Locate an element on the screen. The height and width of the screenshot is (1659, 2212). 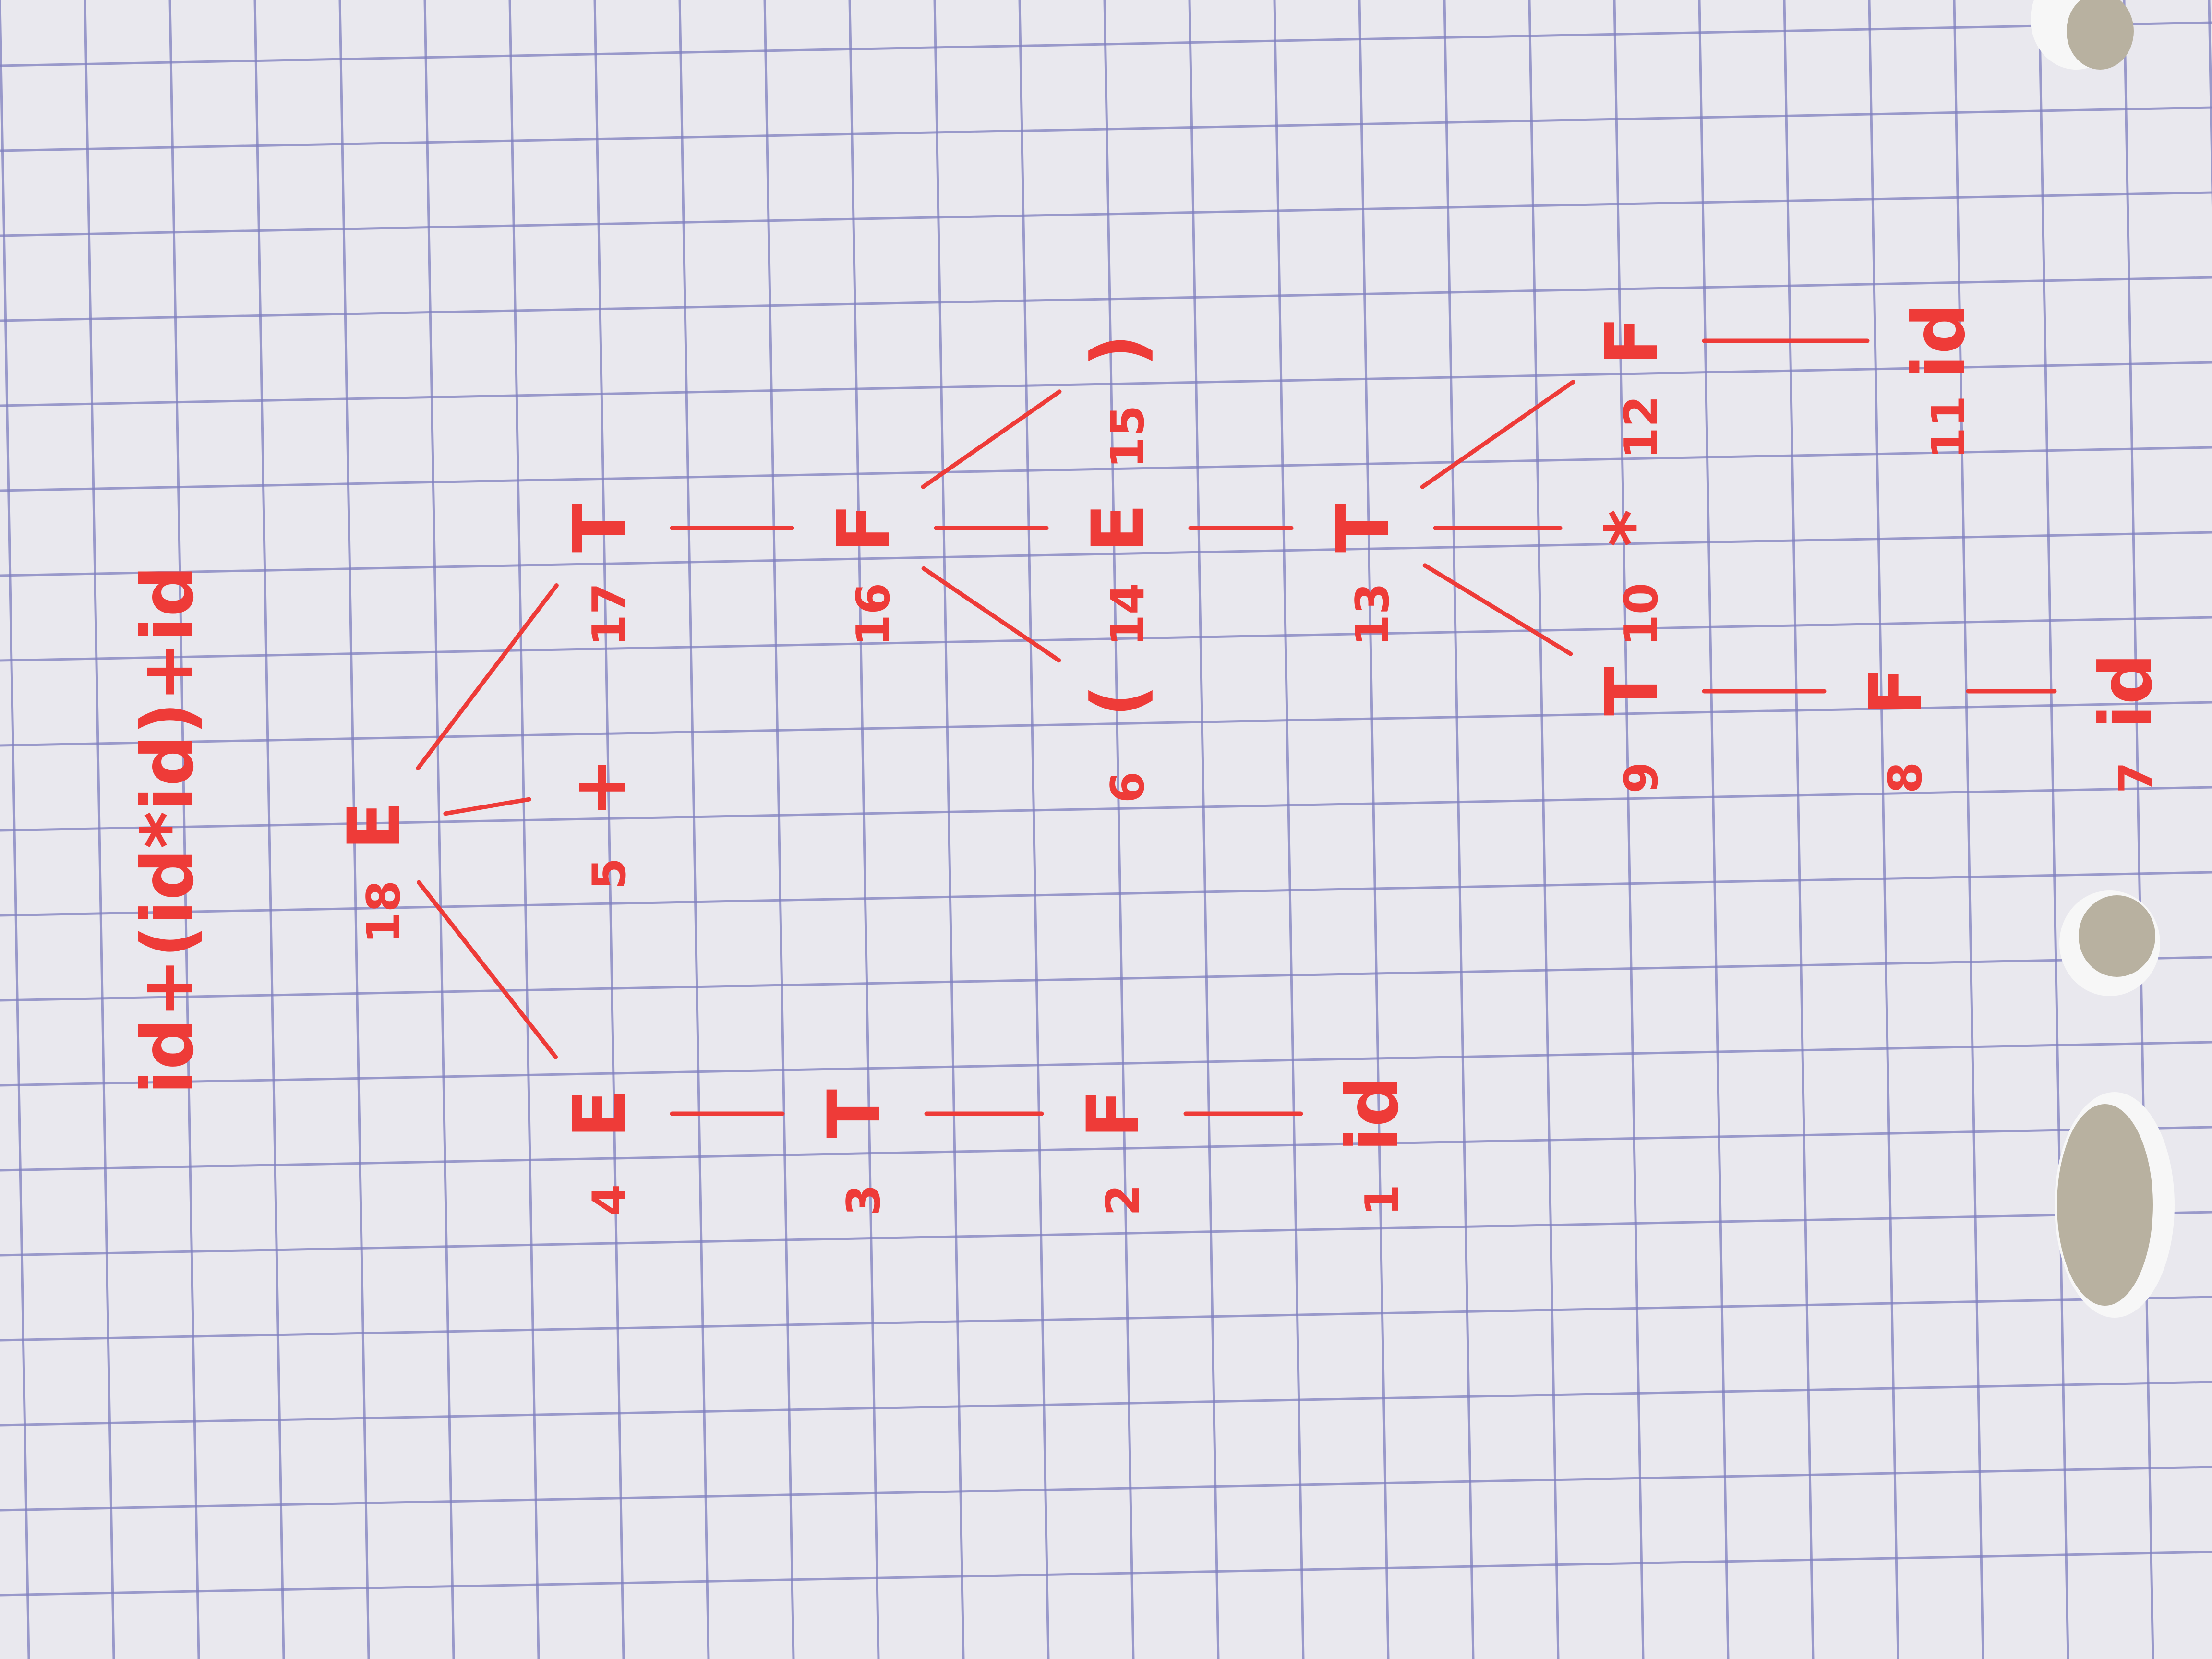
tree-node-n5: +5 is located at coordinates (600, 823).